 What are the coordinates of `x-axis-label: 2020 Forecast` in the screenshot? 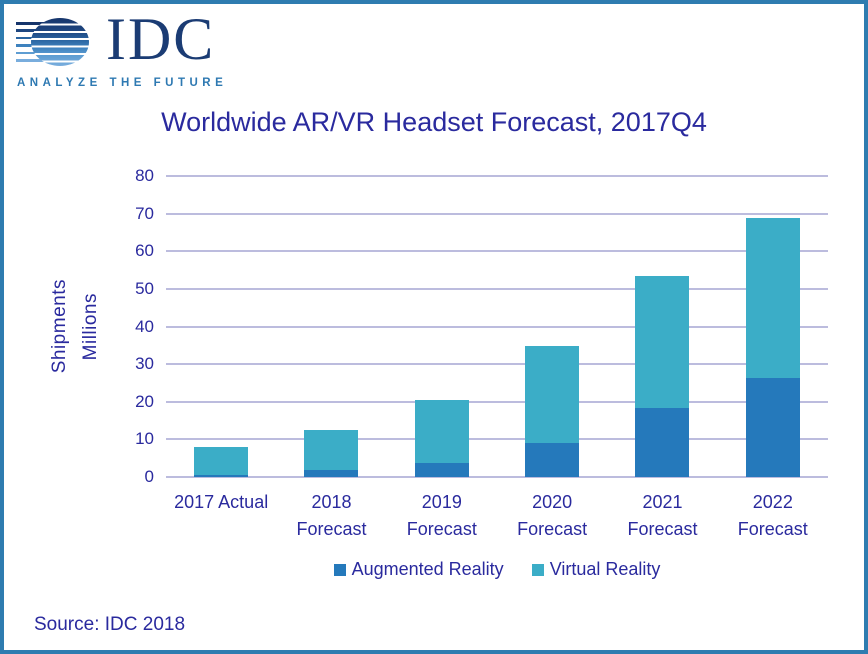 It's located at (552, 515).